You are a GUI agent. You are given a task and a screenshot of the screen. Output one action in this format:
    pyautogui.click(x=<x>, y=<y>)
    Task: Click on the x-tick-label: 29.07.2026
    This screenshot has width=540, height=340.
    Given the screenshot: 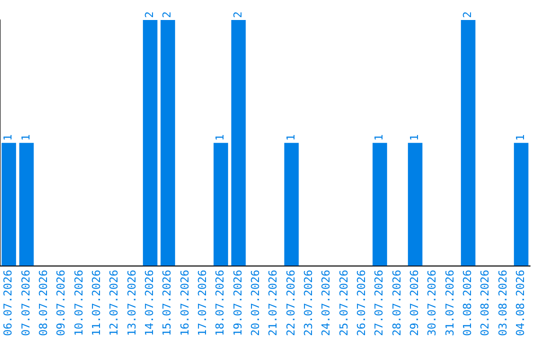 What is the action you would take?
    pyautogui.click(x=415, y=303)
    